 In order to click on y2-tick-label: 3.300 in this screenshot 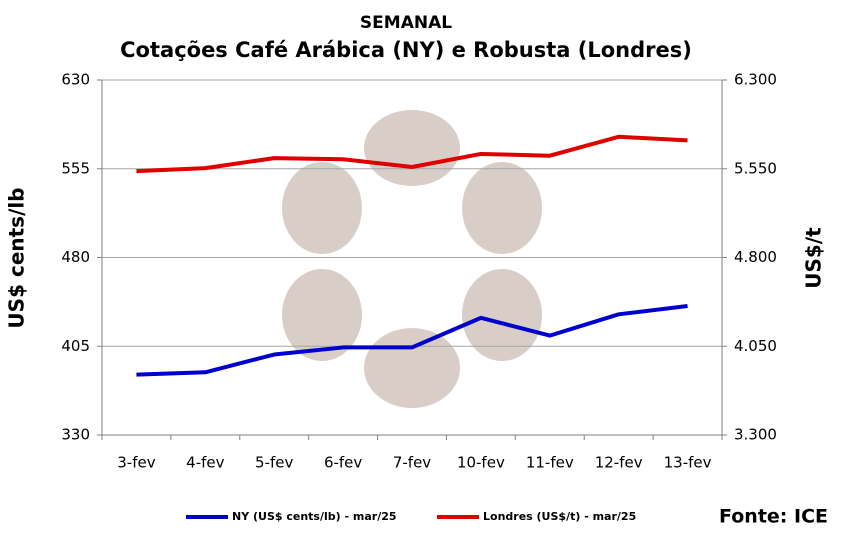, I will do `click(755, 435)`.